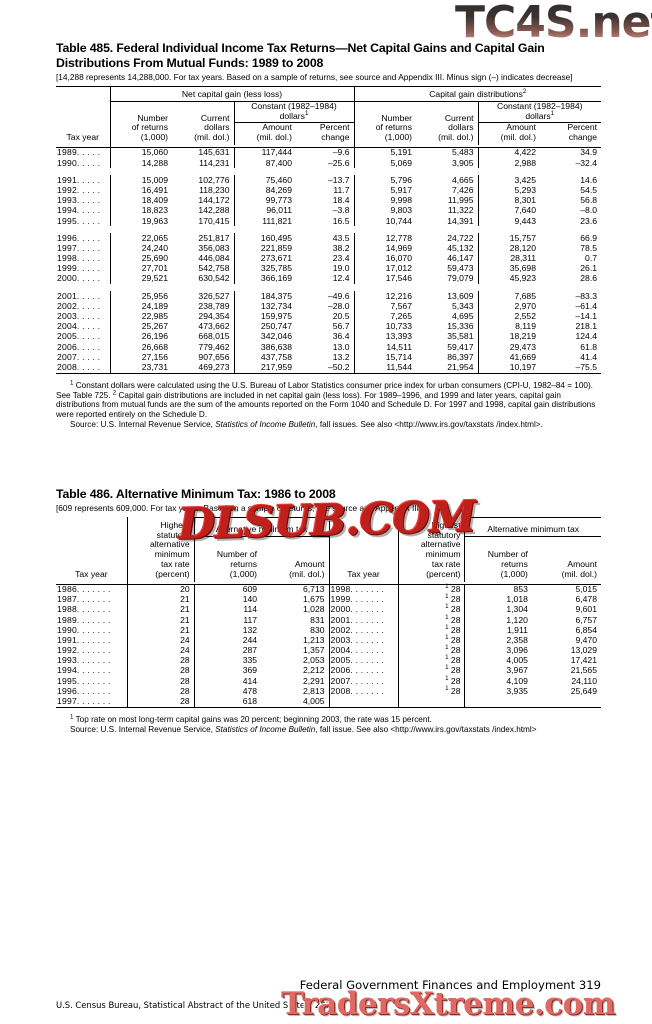  Describe the element at coordinates (498, 691) in the screenshot. I see `table-cell-returns: 3,935` at that location.